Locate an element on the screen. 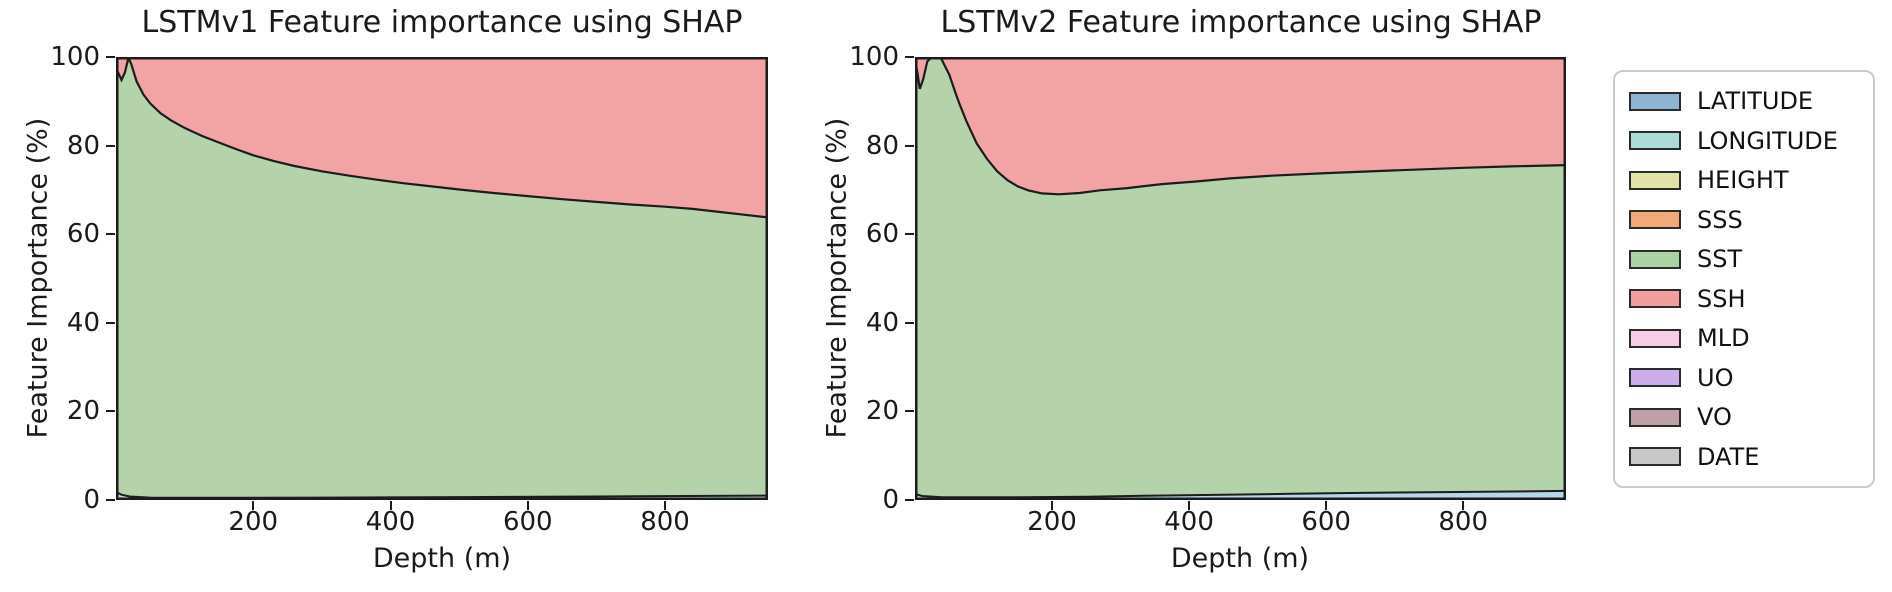 The width and height of the screenshot is (1892, 592). legend-item-sss: SSS is located at coordinates (1744, 220).